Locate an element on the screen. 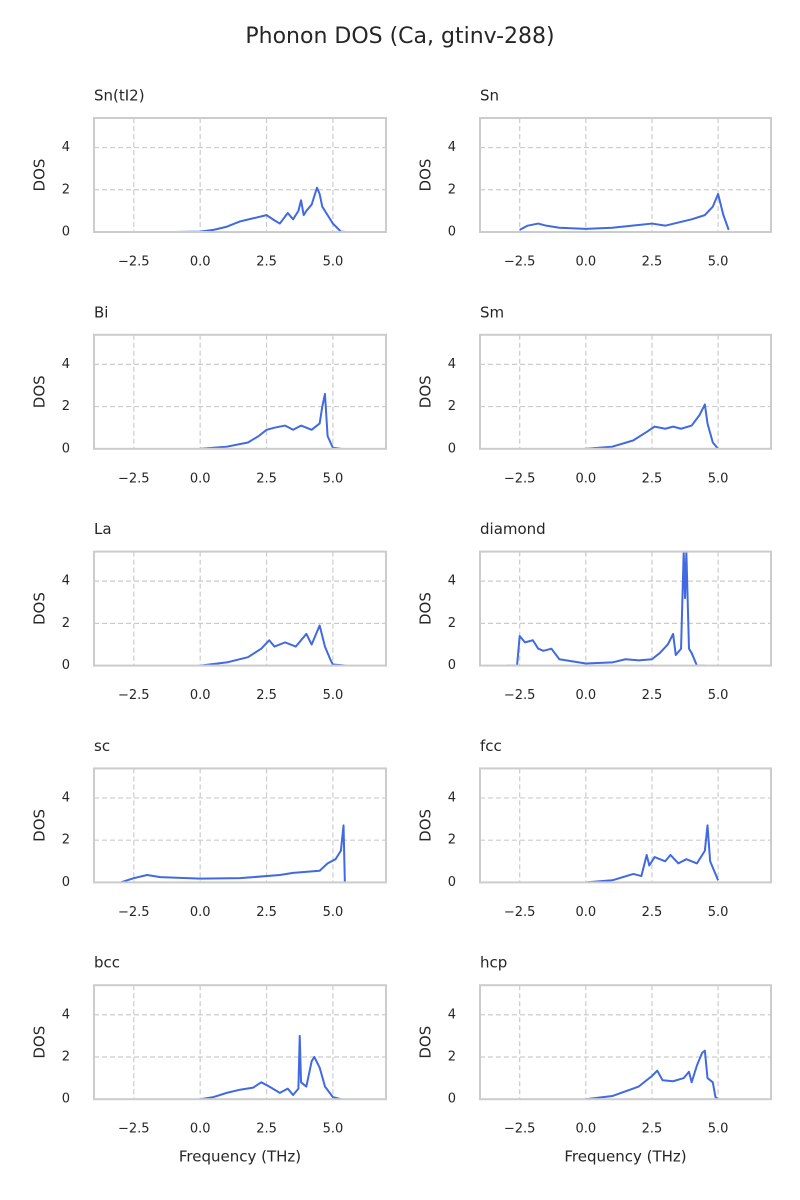 The width and height of the screenshot is (800, 1200). figure-title: Phonon DOS (Ca, gtinv-288) is located at coordinates (399, 36).